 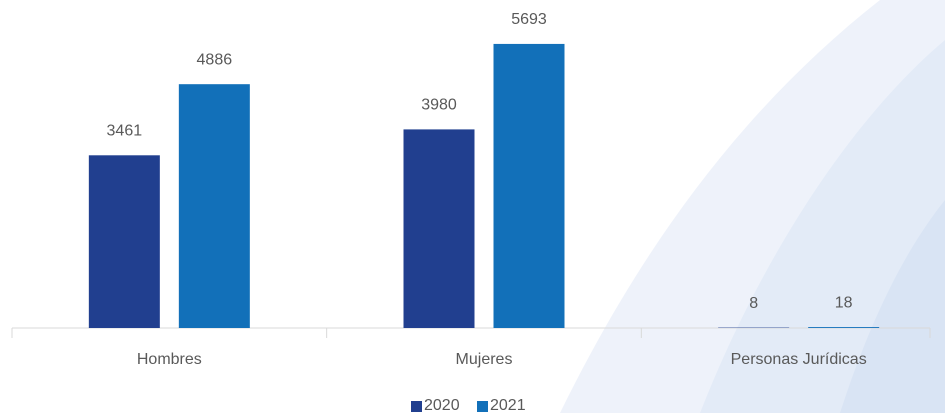 I want to click on background-shape, so click(x=892, y=306).